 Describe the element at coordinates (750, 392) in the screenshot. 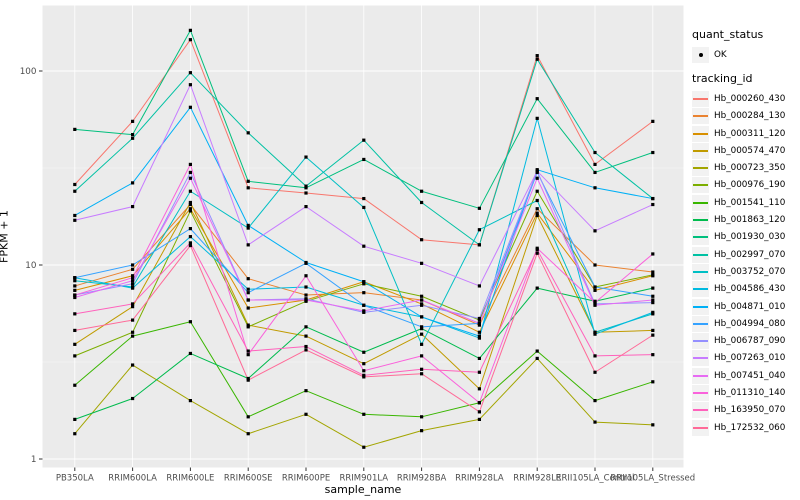

I see `legend-item-label: Hb_011310_140` at that location.